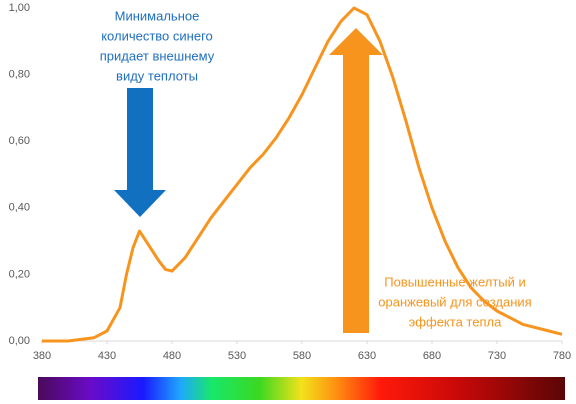 The image size is (576, 404). Describe the element at coordinates (157, 75) in the screenshot. I see `annotation: виду теплоты` at that location.